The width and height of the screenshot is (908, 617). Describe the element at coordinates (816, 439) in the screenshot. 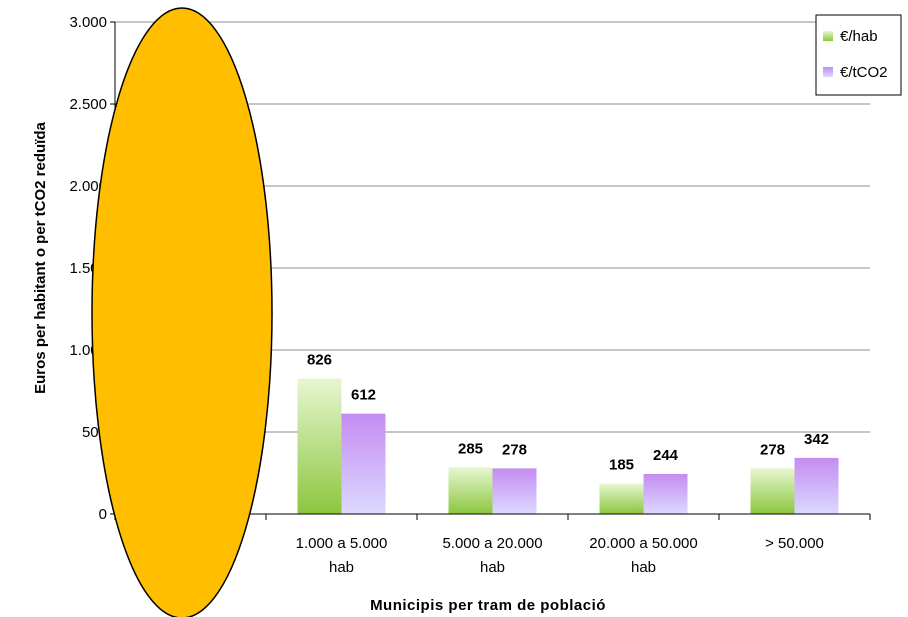

I see `data-label: 342` at that location.